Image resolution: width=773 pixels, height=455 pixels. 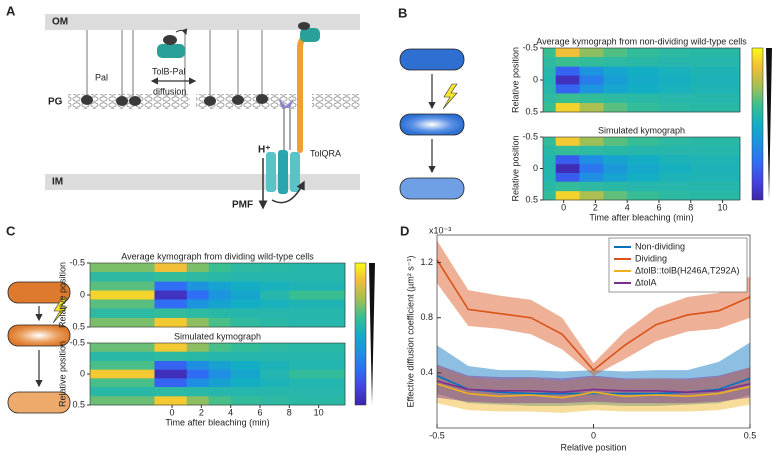 What do you see at coordinates (678, 265) in the screenshot?
I see `legend-box` at bounding box center [678, 265].